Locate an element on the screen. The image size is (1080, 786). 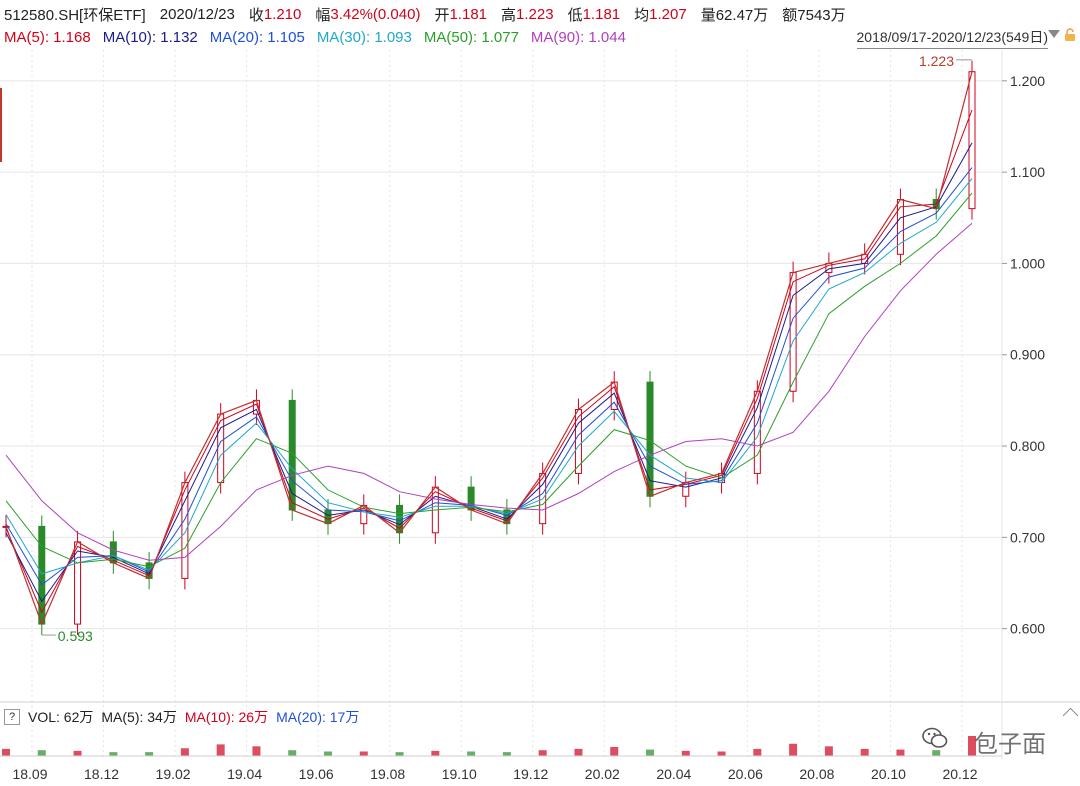
volume-label: 量 is located at coordinates (708, 15).